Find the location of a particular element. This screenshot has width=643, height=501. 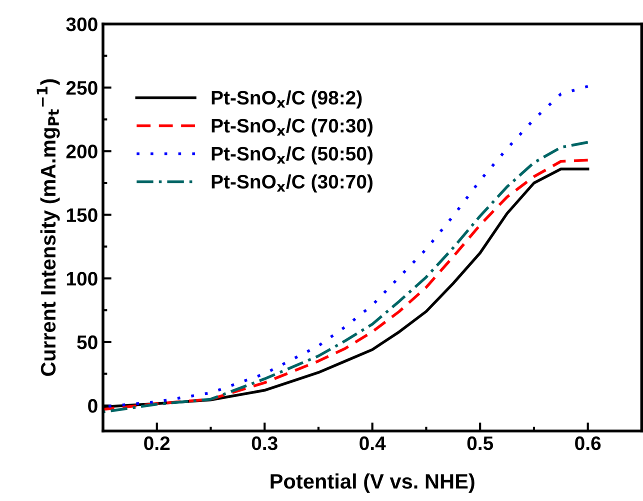

x-tick-label: 0.4 is located at coordinates (373, 443).